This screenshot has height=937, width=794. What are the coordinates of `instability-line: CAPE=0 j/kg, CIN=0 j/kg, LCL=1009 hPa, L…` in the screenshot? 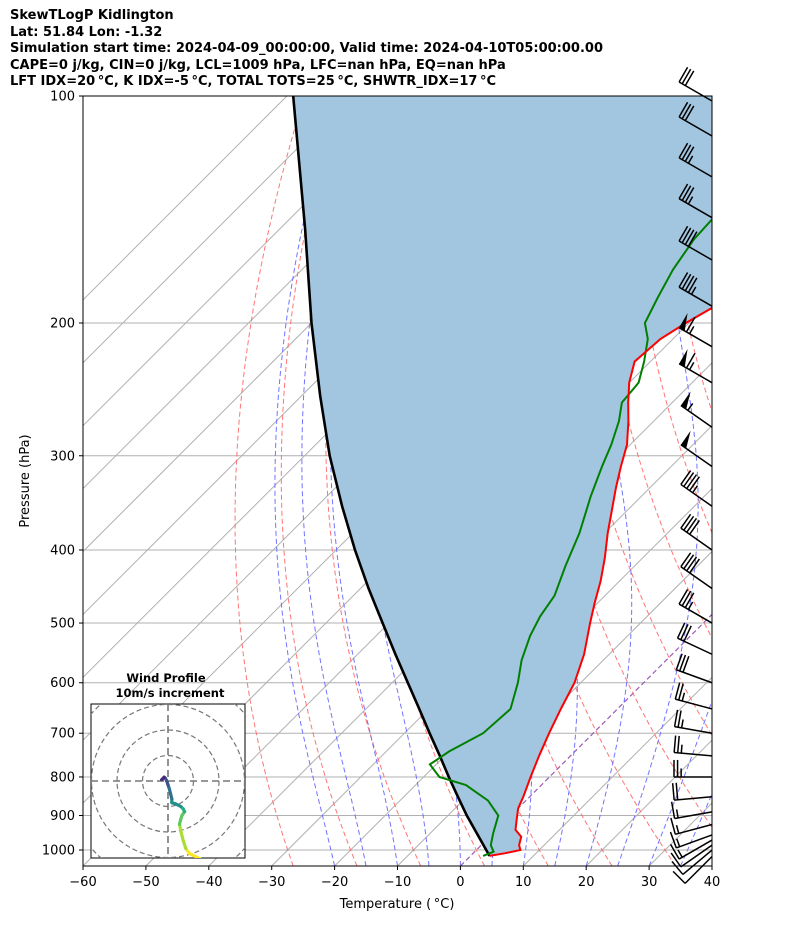 It's located at (258, 65).